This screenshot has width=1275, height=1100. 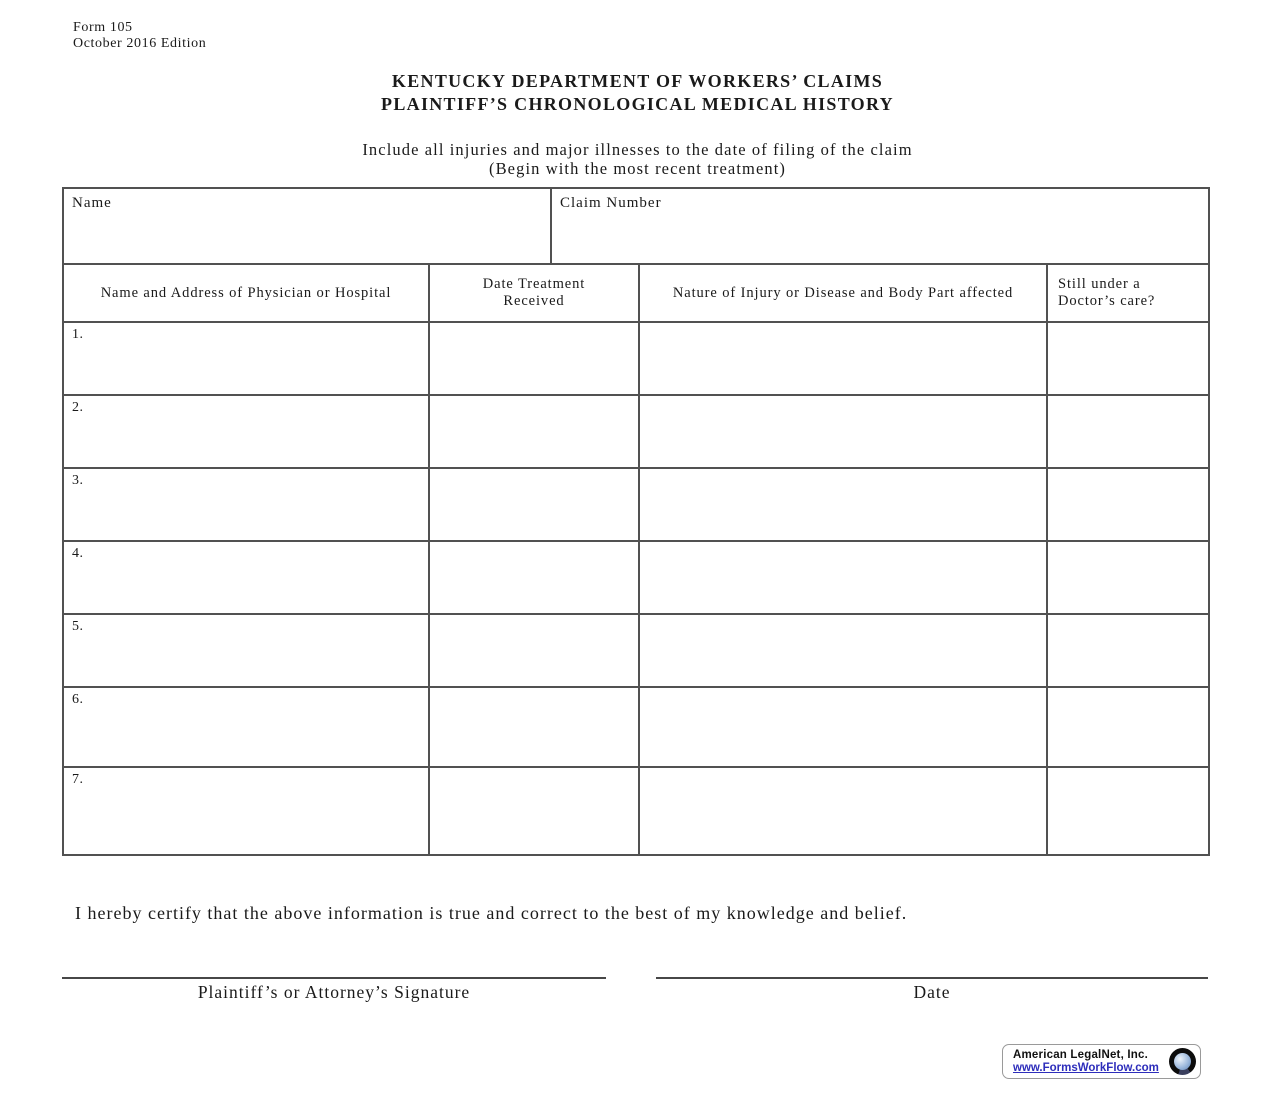 I want to click on table-row: 3., so click(x=636, y=504).